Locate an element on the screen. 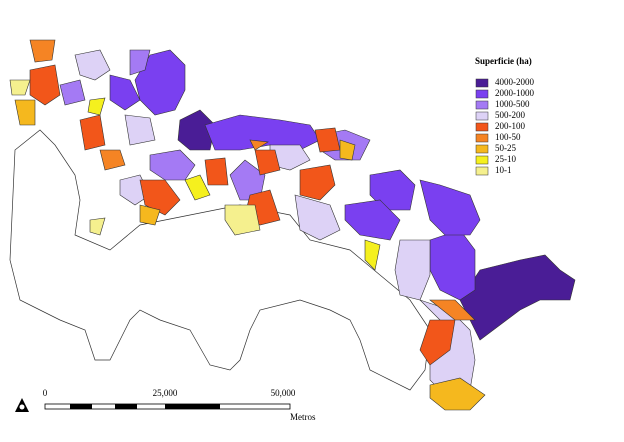 The width and height of the screenshot is (624, 442). legend-label: 25-10 is located at coordinates (505, 159).